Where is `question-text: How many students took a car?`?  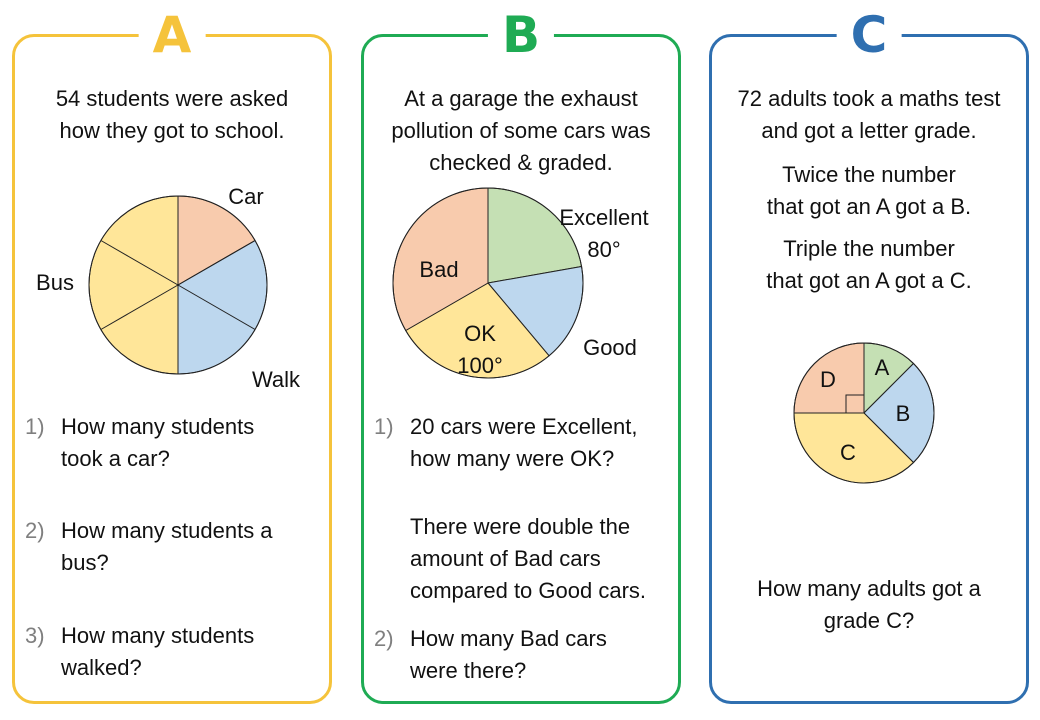
question-text: How many students took a car? is located at coordinates (158, 442).